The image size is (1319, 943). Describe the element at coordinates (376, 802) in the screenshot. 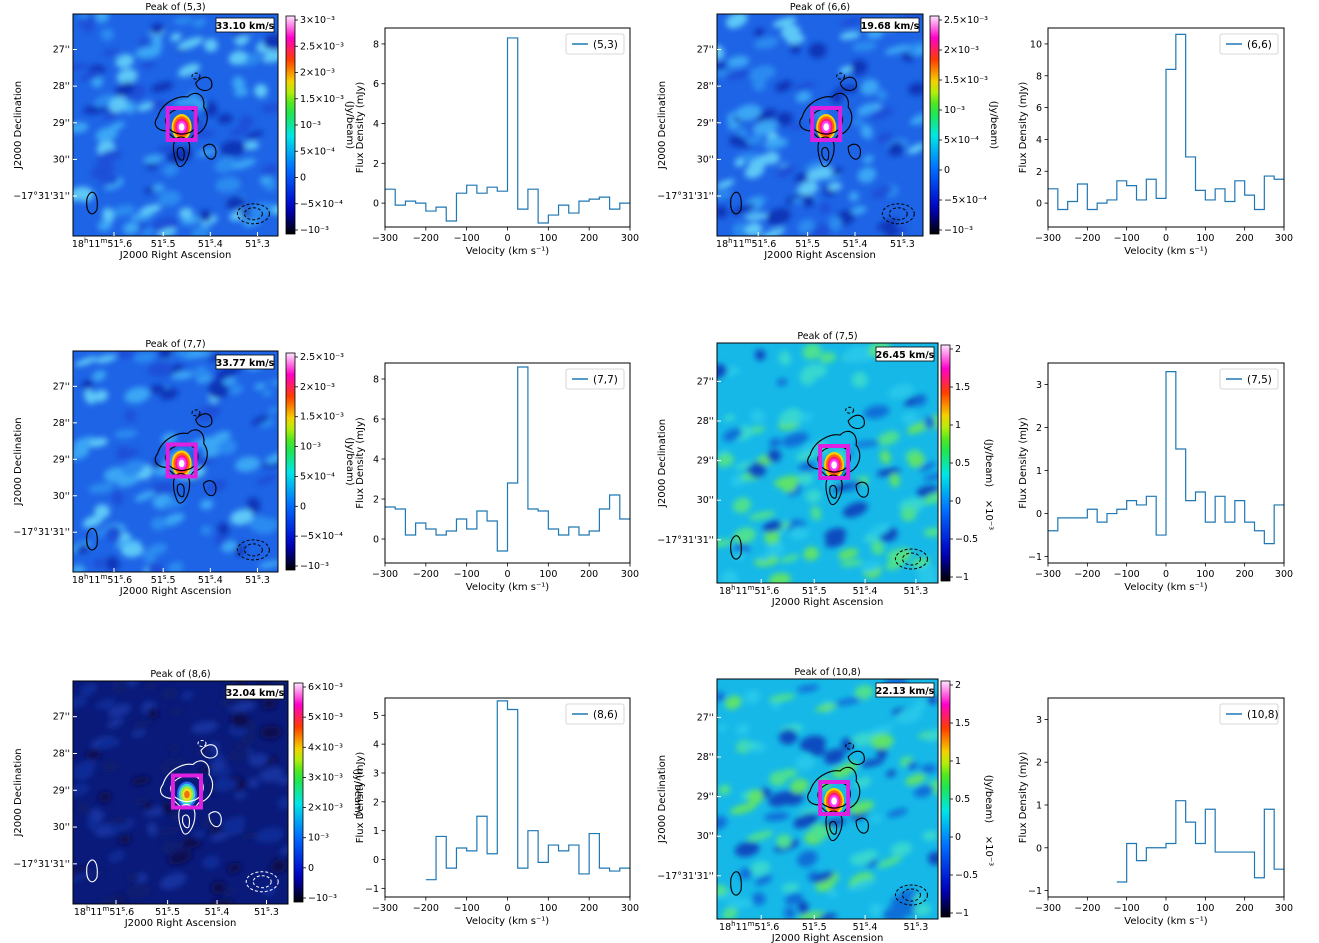

I see `y-tick-label: 2` at that location.